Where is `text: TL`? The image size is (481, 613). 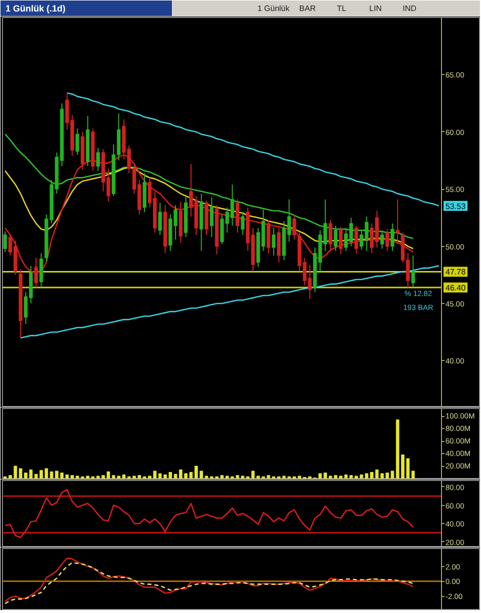
text: TL is located at coordinates (341, 8).